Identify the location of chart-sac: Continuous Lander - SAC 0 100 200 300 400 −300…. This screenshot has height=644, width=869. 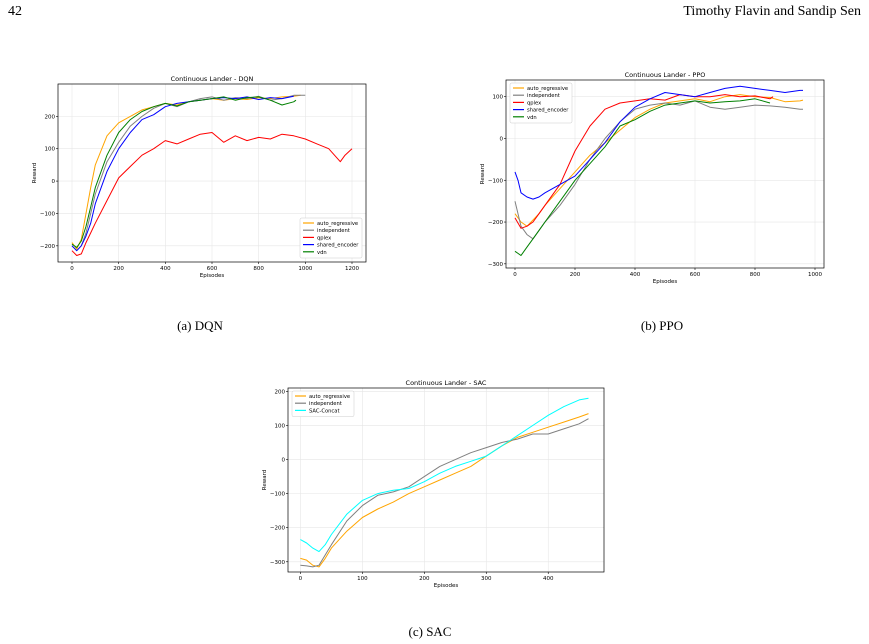
(433, 484).